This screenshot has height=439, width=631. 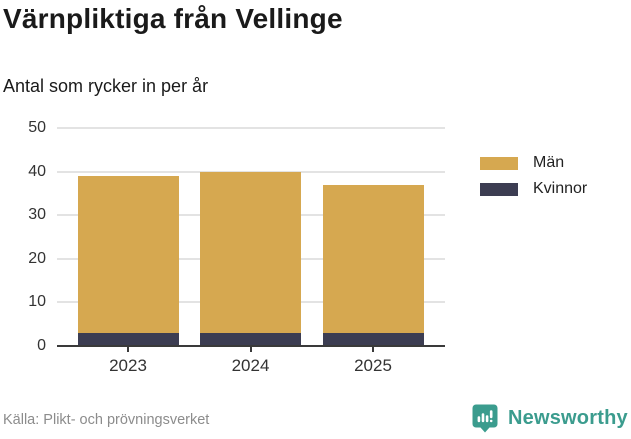 I want to click on legend-item-kvinnor: Kvinnor, so click(x=533, y=189).